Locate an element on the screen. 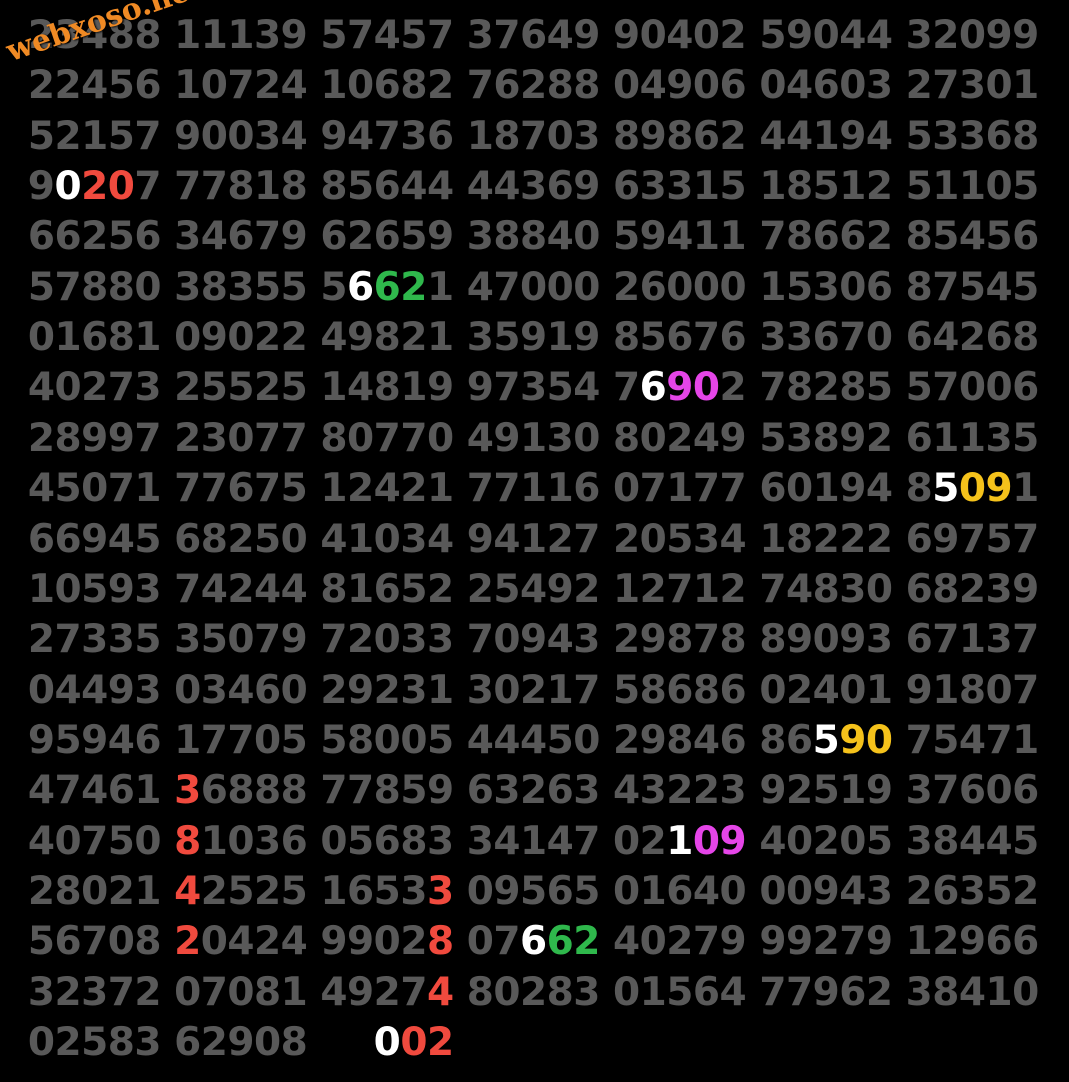  number-cell: 38445 is located at coordinates (972, 841).